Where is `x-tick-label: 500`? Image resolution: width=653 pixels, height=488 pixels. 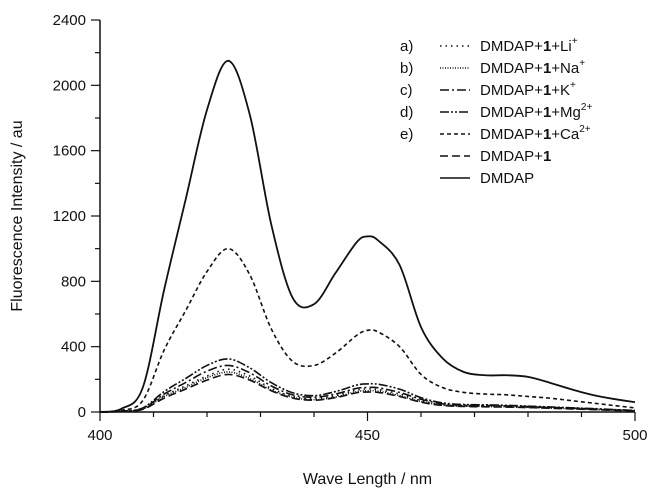 x-tick-label: 500 is located at coordinates (634, 435).